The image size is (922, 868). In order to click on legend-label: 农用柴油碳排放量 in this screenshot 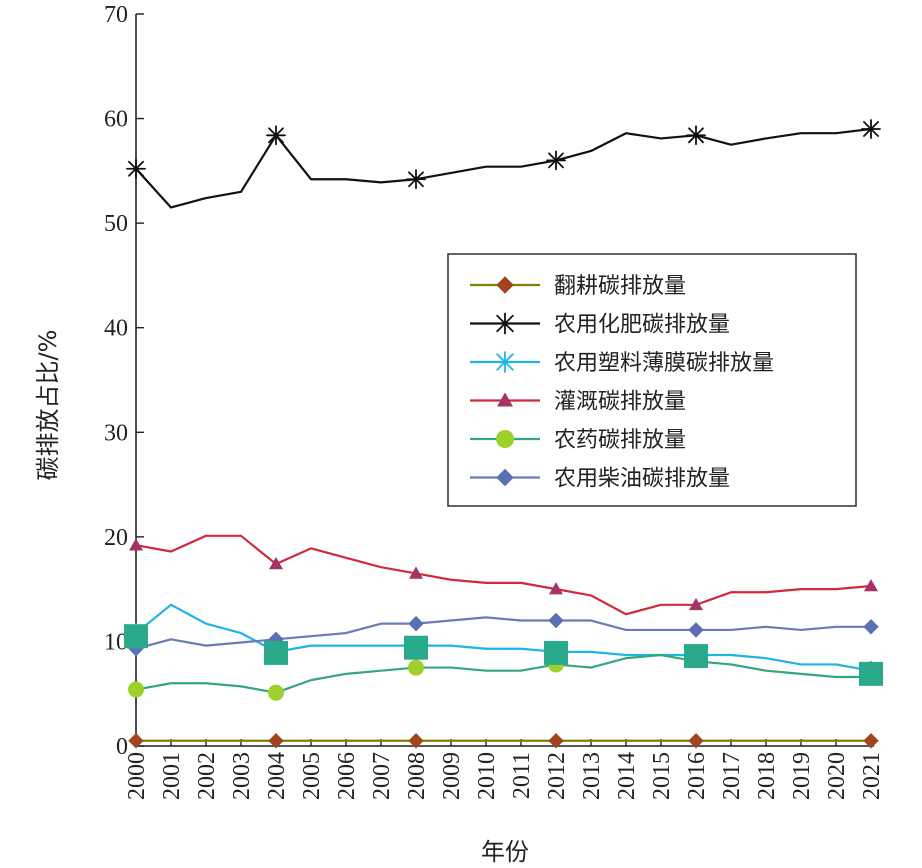, I will do `click(642, 479)`.